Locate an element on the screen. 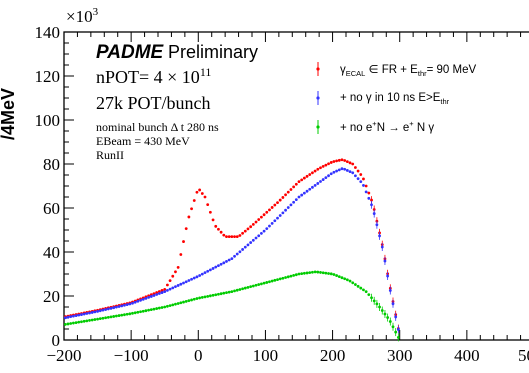 The image size is (529, 373). y-tick-label: 140 is located at coordinates (48, 32).